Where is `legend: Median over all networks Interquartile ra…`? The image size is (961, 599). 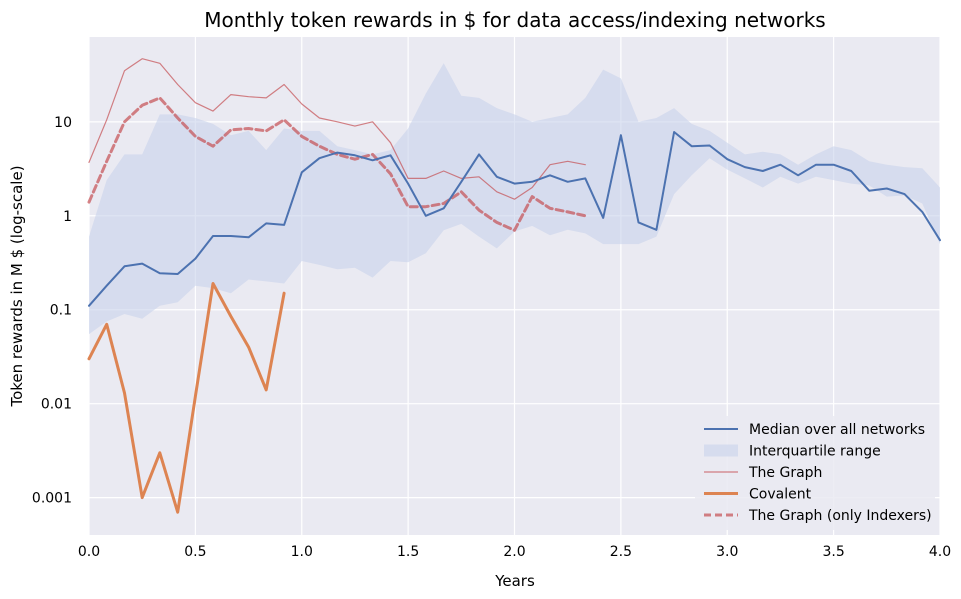 legend: Median over all networks Interquartile ra… is located at coordinates (815, 473).